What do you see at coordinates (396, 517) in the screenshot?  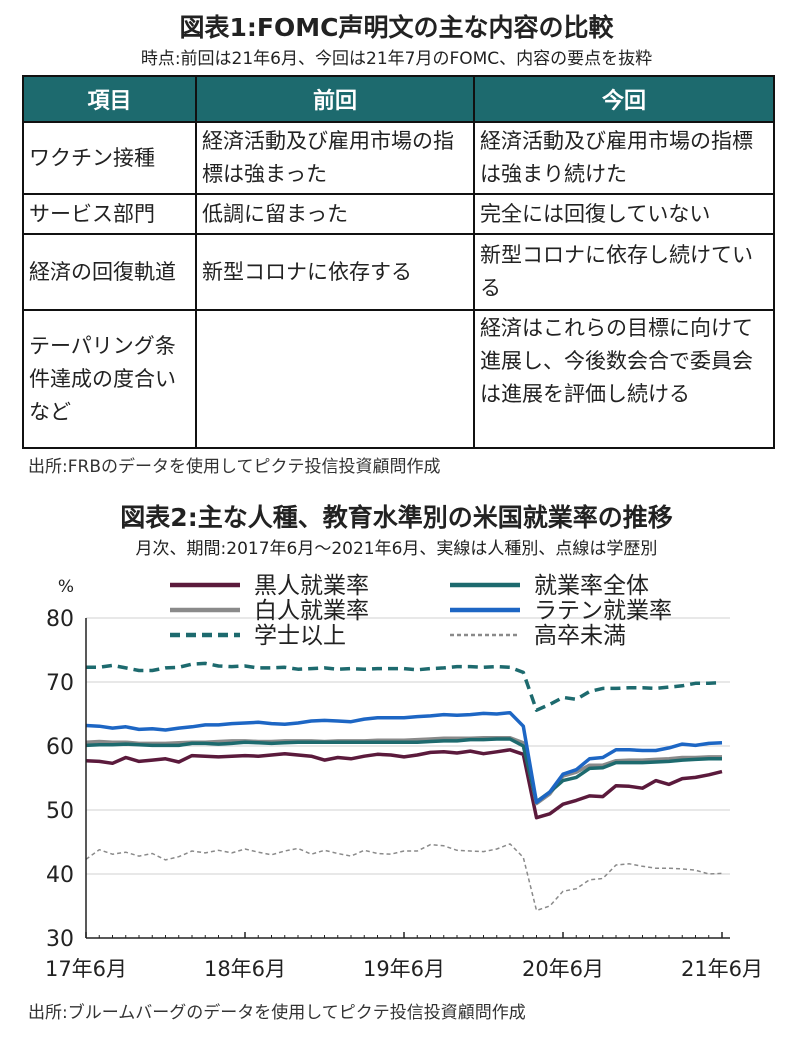 I see `fig2-title: 図表2:主な人種、教育水準別の米国就業率の推移` at bounding box center [396, 517].